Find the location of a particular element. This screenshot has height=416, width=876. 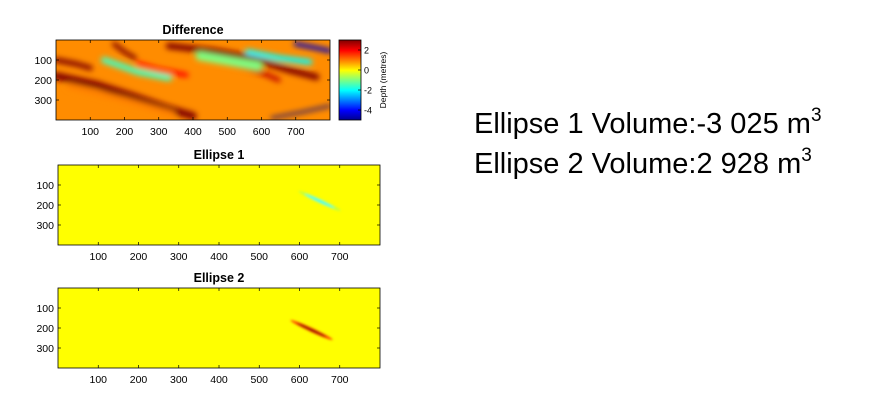

ellipse-2-volume-text: Ellipse 2 Volume:2 928 m3 is located at coordinates (643, 163).